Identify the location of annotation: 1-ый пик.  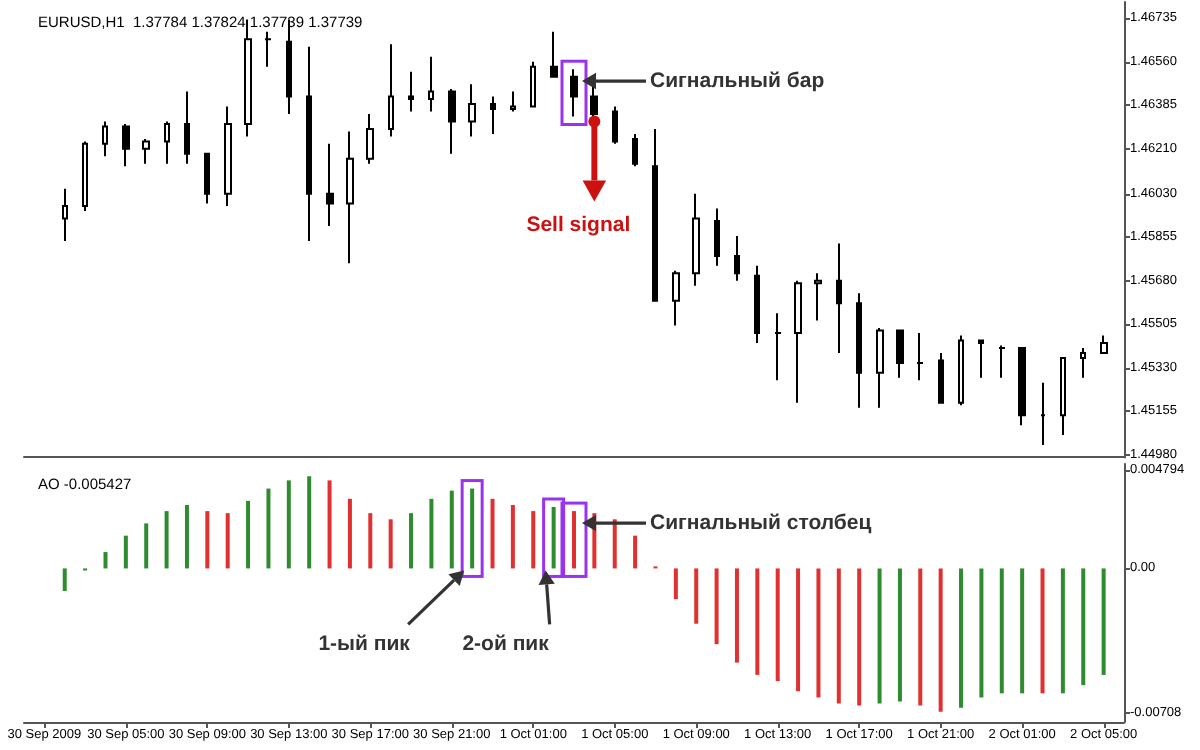
(365, 643).